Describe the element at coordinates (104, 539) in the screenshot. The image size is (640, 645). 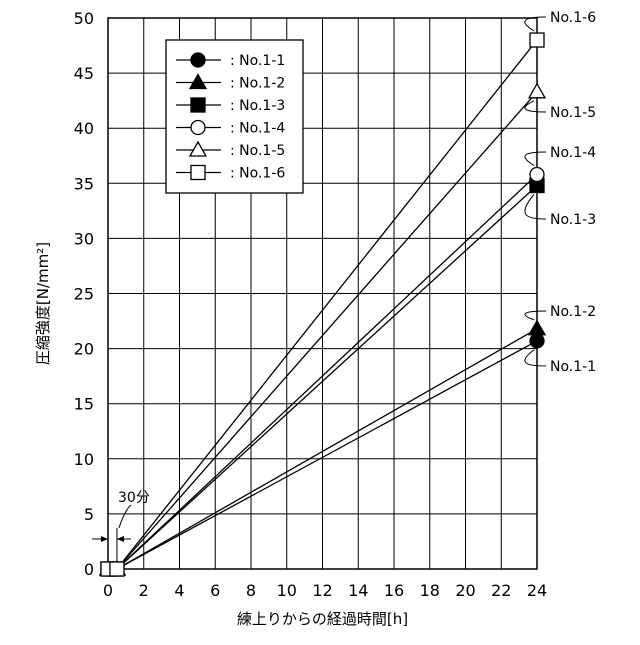
I see `annotation-arrowhead-left` at that location.